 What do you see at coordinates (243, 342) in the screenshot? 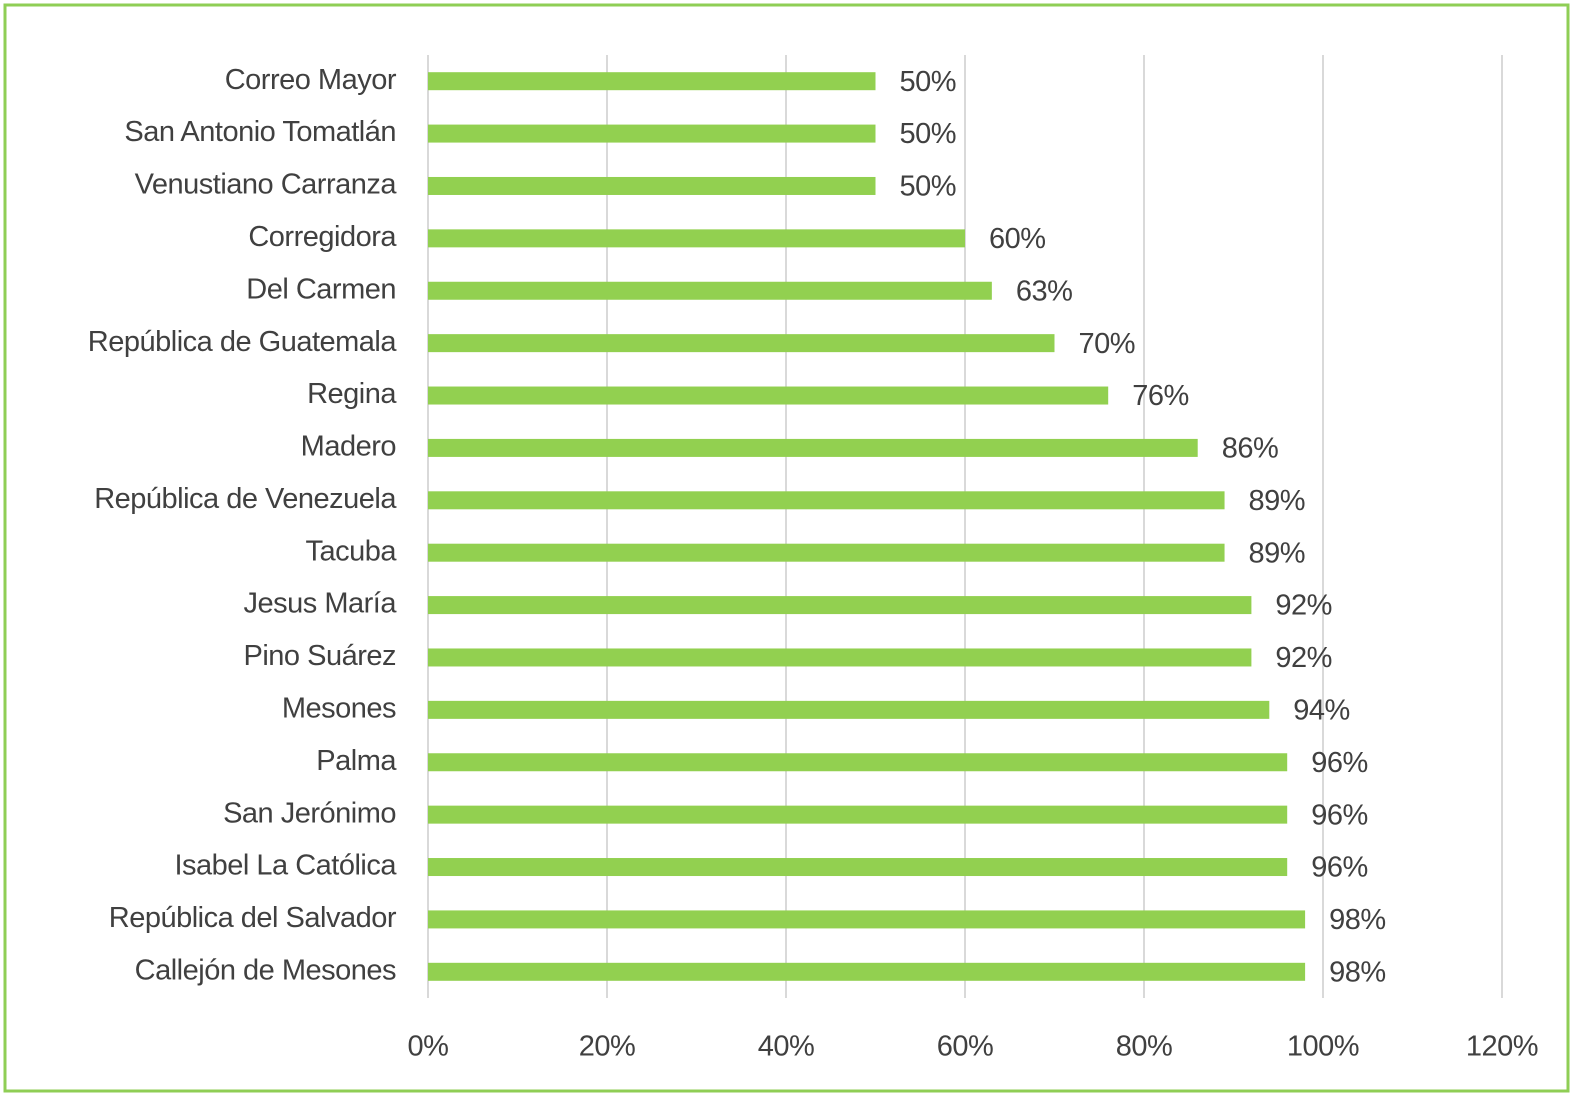
I see `y-tick-label: República de Guatemala` at bounding box center [243, 342].